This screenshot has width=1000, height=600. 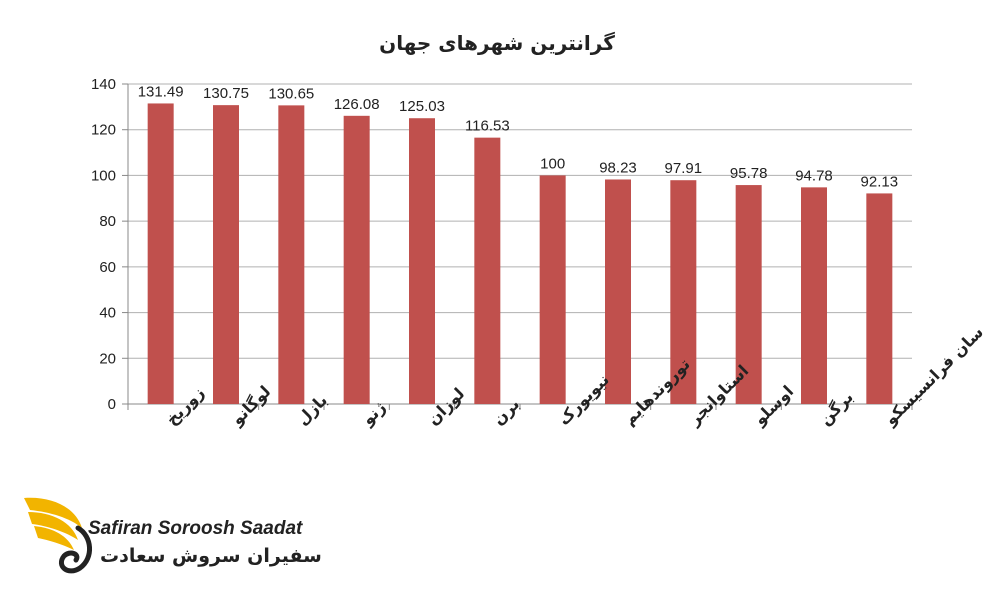 I want to click on data-label: 98.23, so click(x=618, y=167).